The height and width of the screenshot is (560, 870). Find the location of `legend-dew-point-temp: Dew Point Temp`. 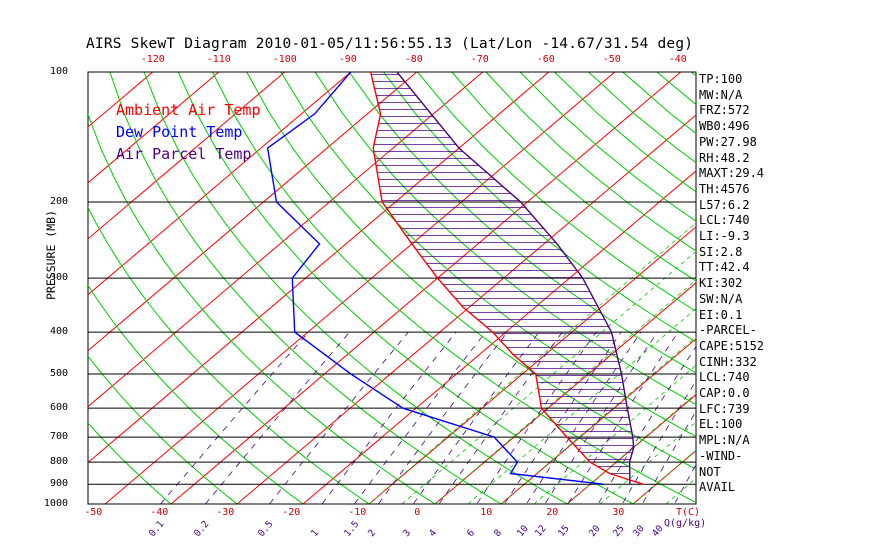

legend-dew-point-temp: Dew Point Temp is located at coordinates (179, 132).